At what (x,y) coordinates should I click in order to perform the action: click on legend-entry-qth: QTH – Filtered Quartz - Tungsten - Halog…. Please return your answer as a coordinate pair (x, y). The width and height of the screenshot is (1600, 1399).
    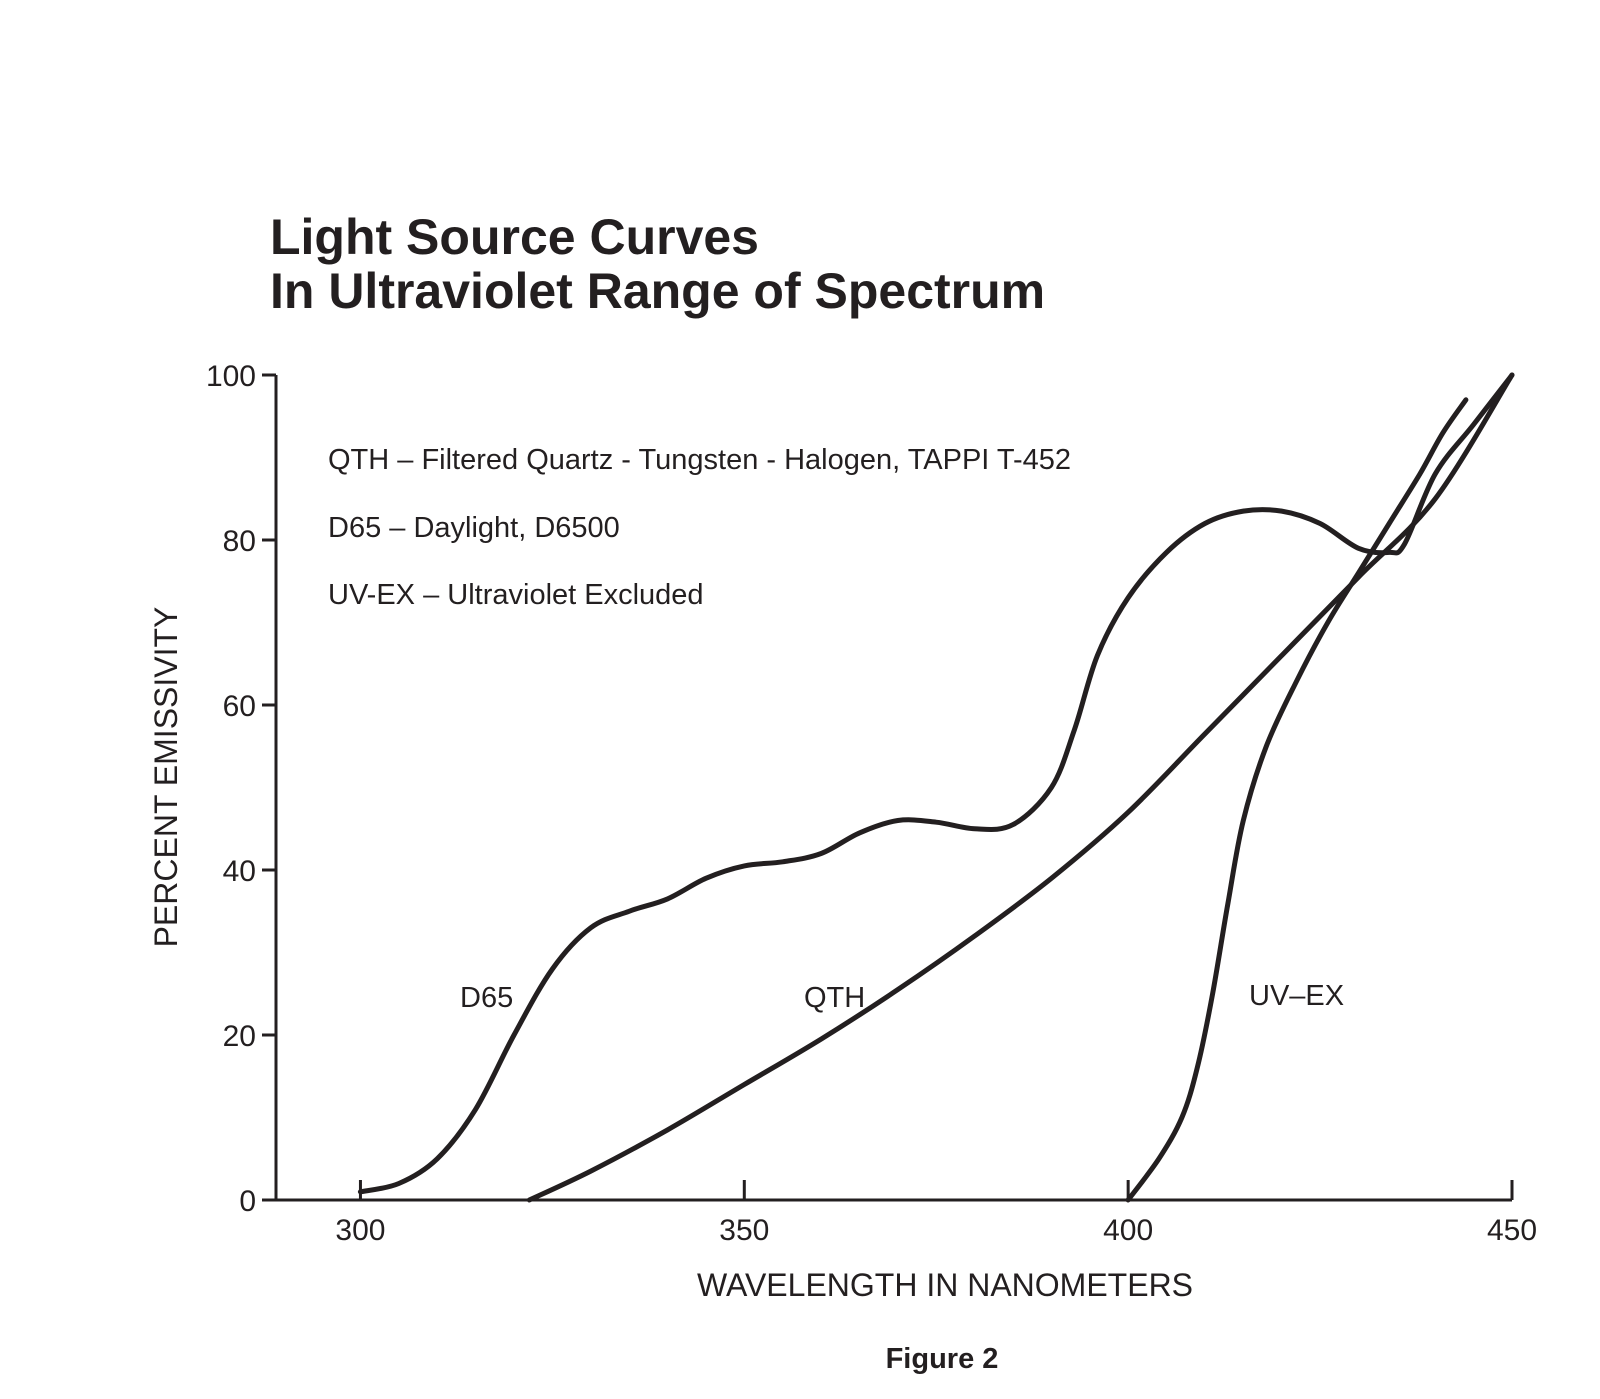
    Looking at the image, I should click on (699, 460).